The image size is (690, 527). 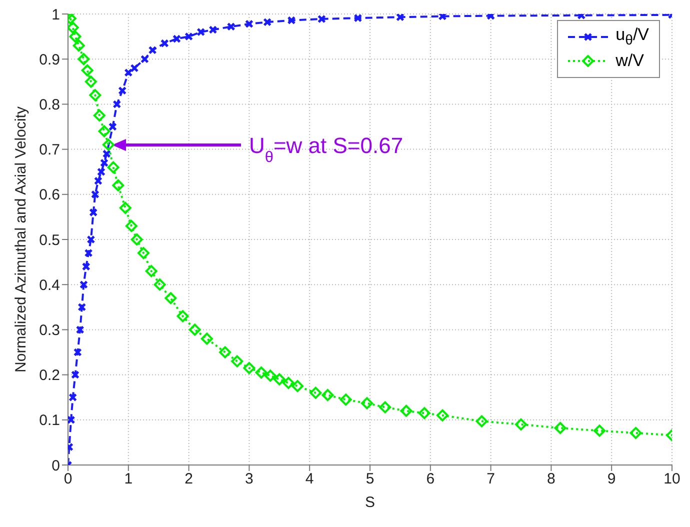 I want to click on x-tick-label: 0, so click(x=68, y=479).